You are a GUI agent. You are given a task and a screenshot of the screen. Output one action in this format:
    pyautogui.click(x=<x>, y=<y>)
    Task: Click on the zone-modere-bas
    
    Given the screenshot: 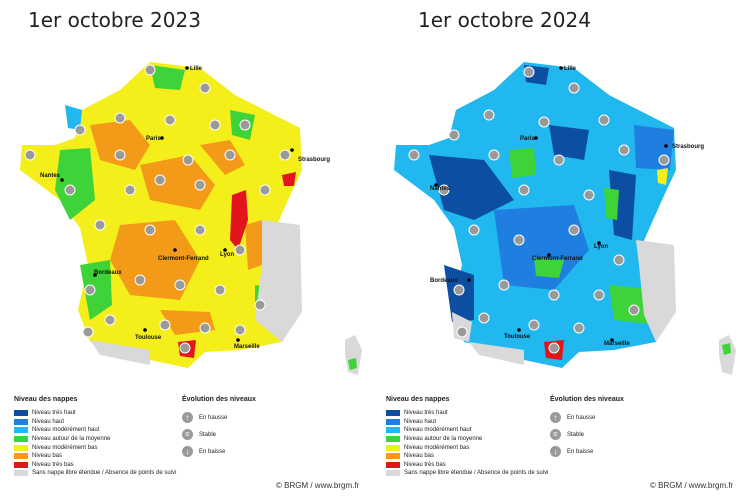 What is the action you would take?
    pyautogui.click(x=662, y=176)
    